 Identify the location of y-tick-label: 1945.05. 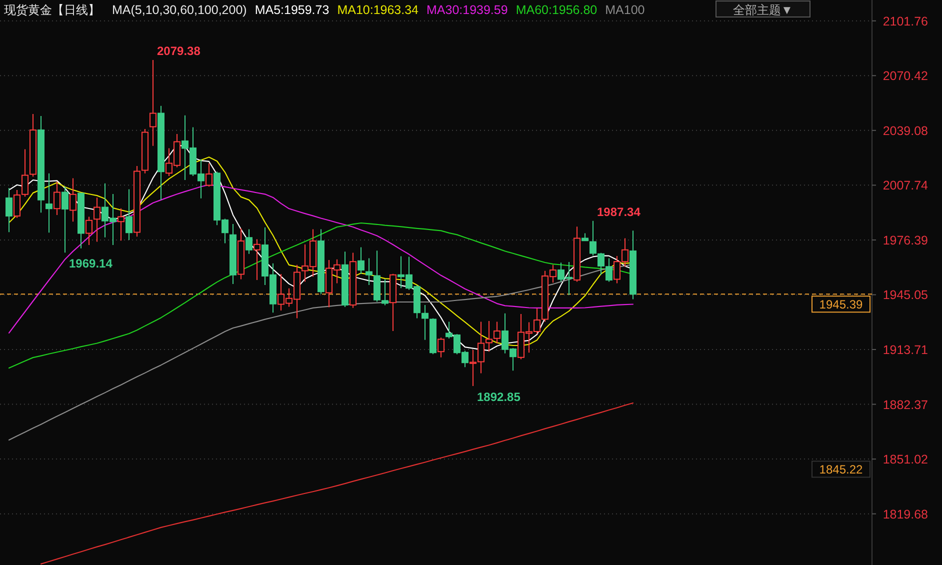
(905, 295).